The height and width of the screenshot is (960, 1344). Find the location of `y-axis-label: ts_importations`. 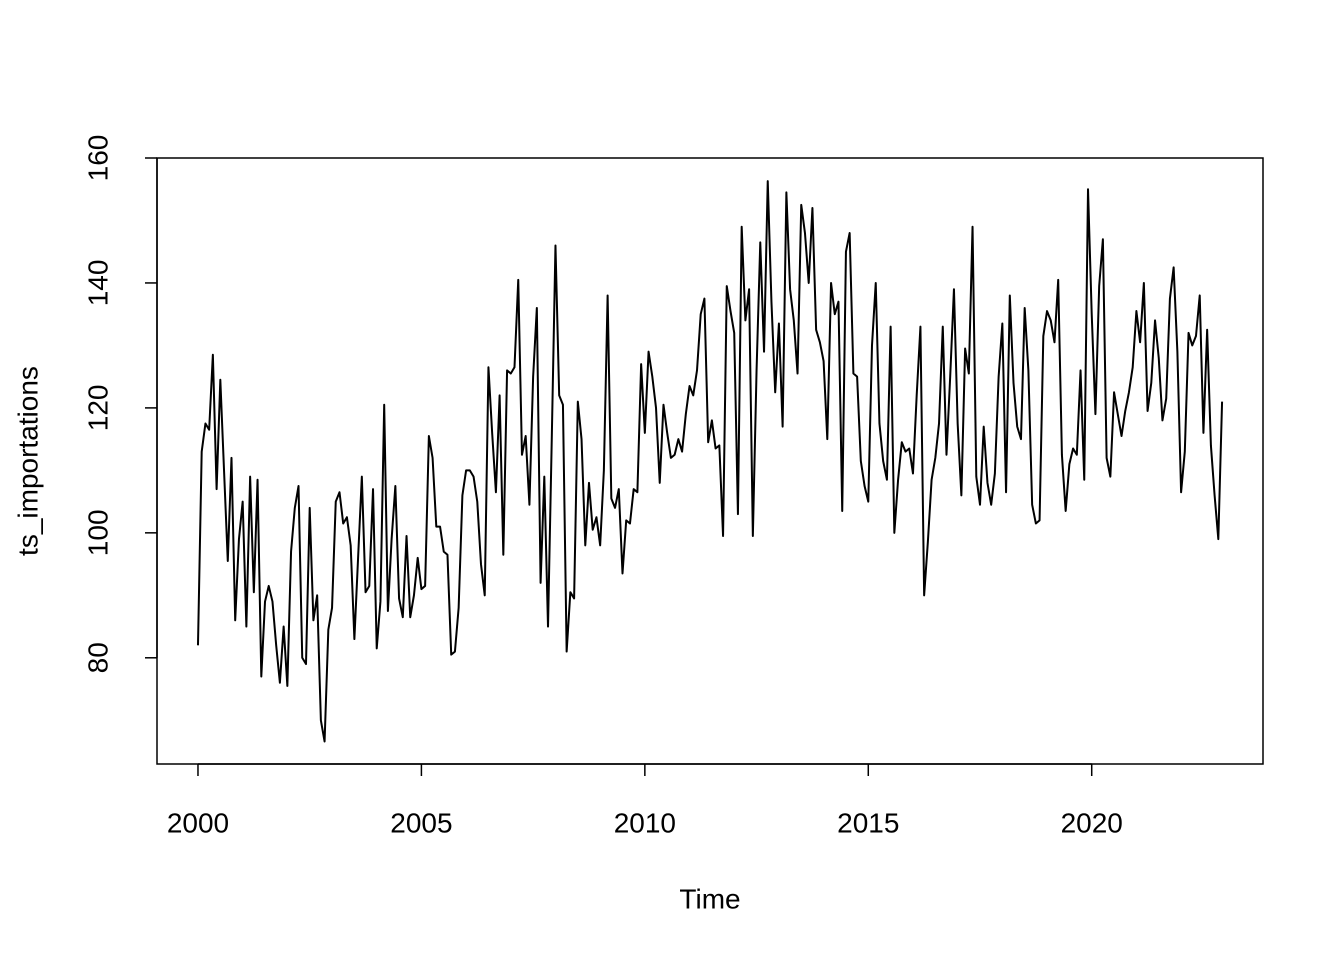

y-axis-label: ts_importations is located at coordinates (27, 461).